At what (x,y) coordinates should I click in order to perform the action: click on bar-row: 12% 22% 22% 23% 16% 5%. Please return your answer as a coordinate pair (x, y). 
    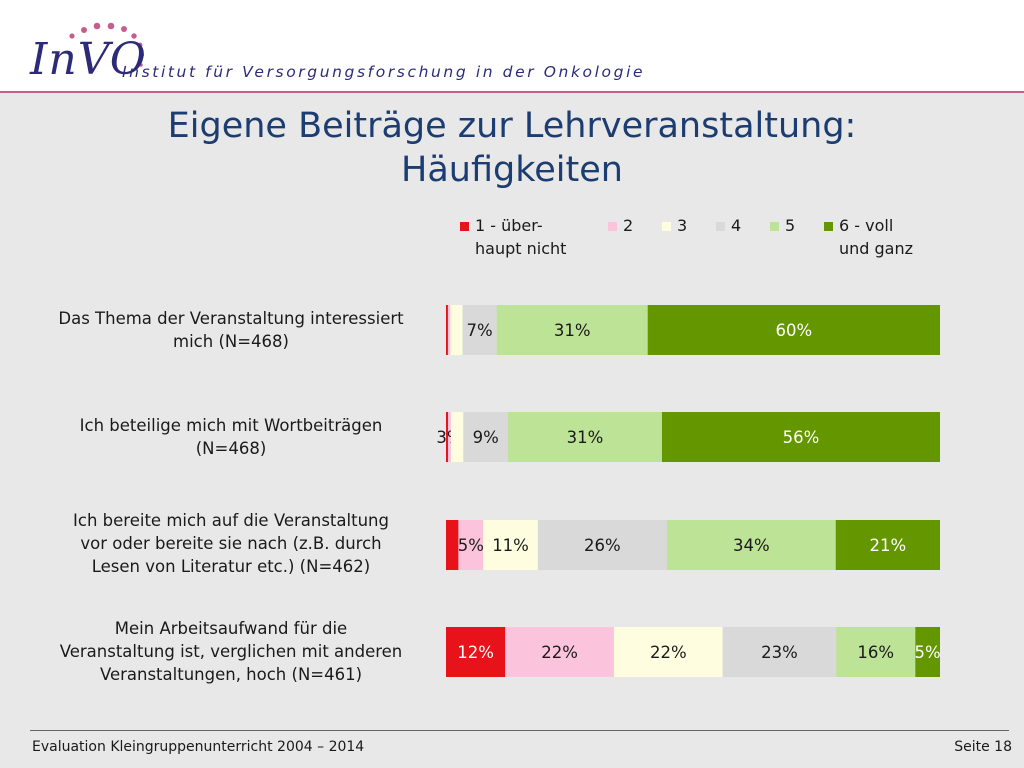
    Looking at the image, I should click on (693, 652).